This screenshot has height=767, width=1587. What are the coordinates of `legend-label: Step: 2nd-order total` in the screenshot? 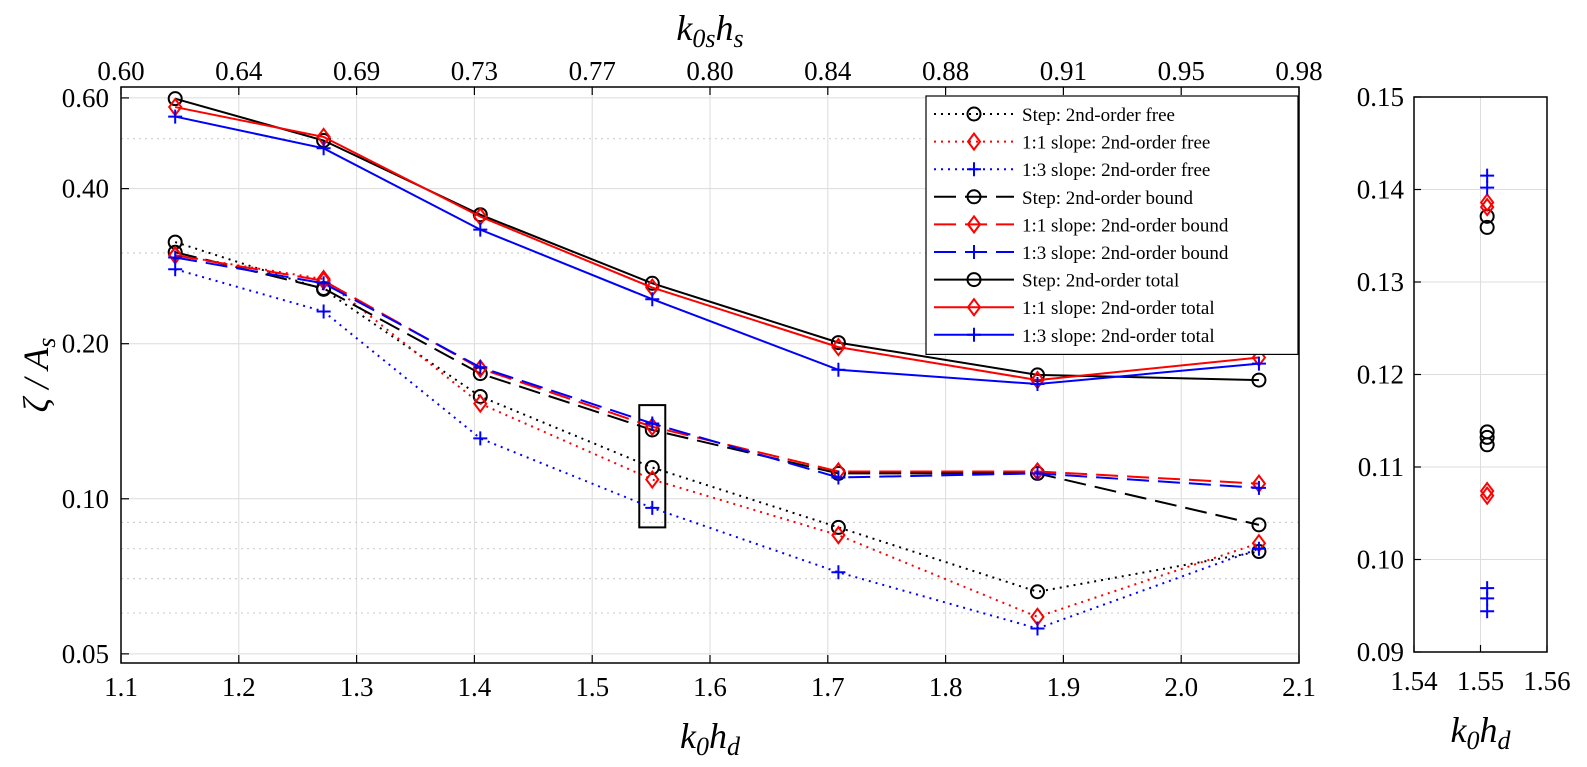 It's located at (1100, 281).